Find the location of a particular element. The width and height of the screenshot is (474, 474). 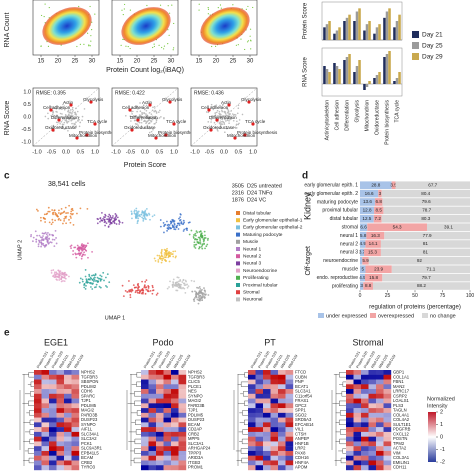

x-tick-label: 30 is located at coordinates (171, 62).